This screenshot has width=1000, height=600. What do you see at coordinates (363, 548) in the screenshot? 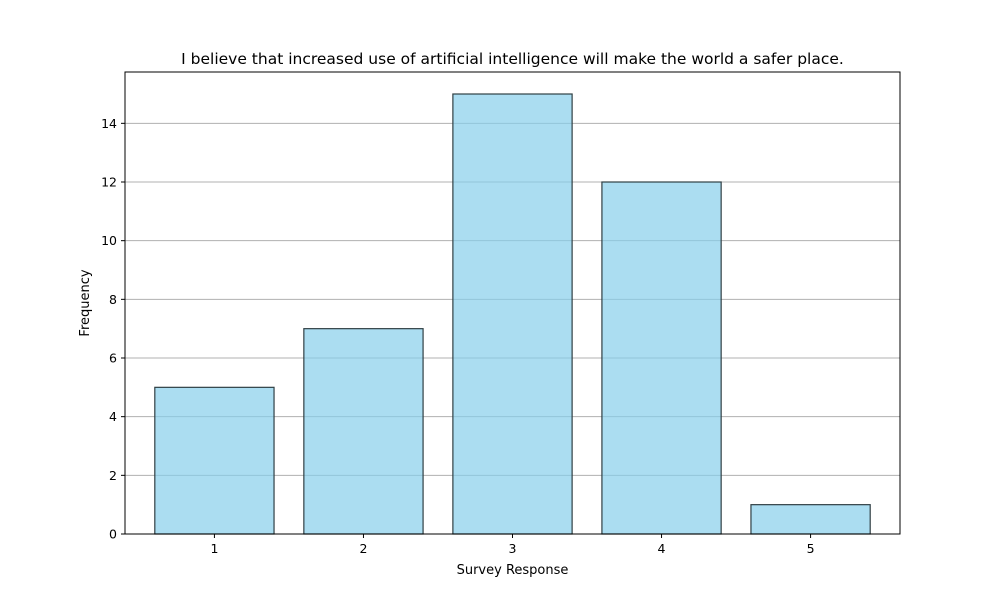
I see `x-tick-label: 2` at bounding box center [363, 548].